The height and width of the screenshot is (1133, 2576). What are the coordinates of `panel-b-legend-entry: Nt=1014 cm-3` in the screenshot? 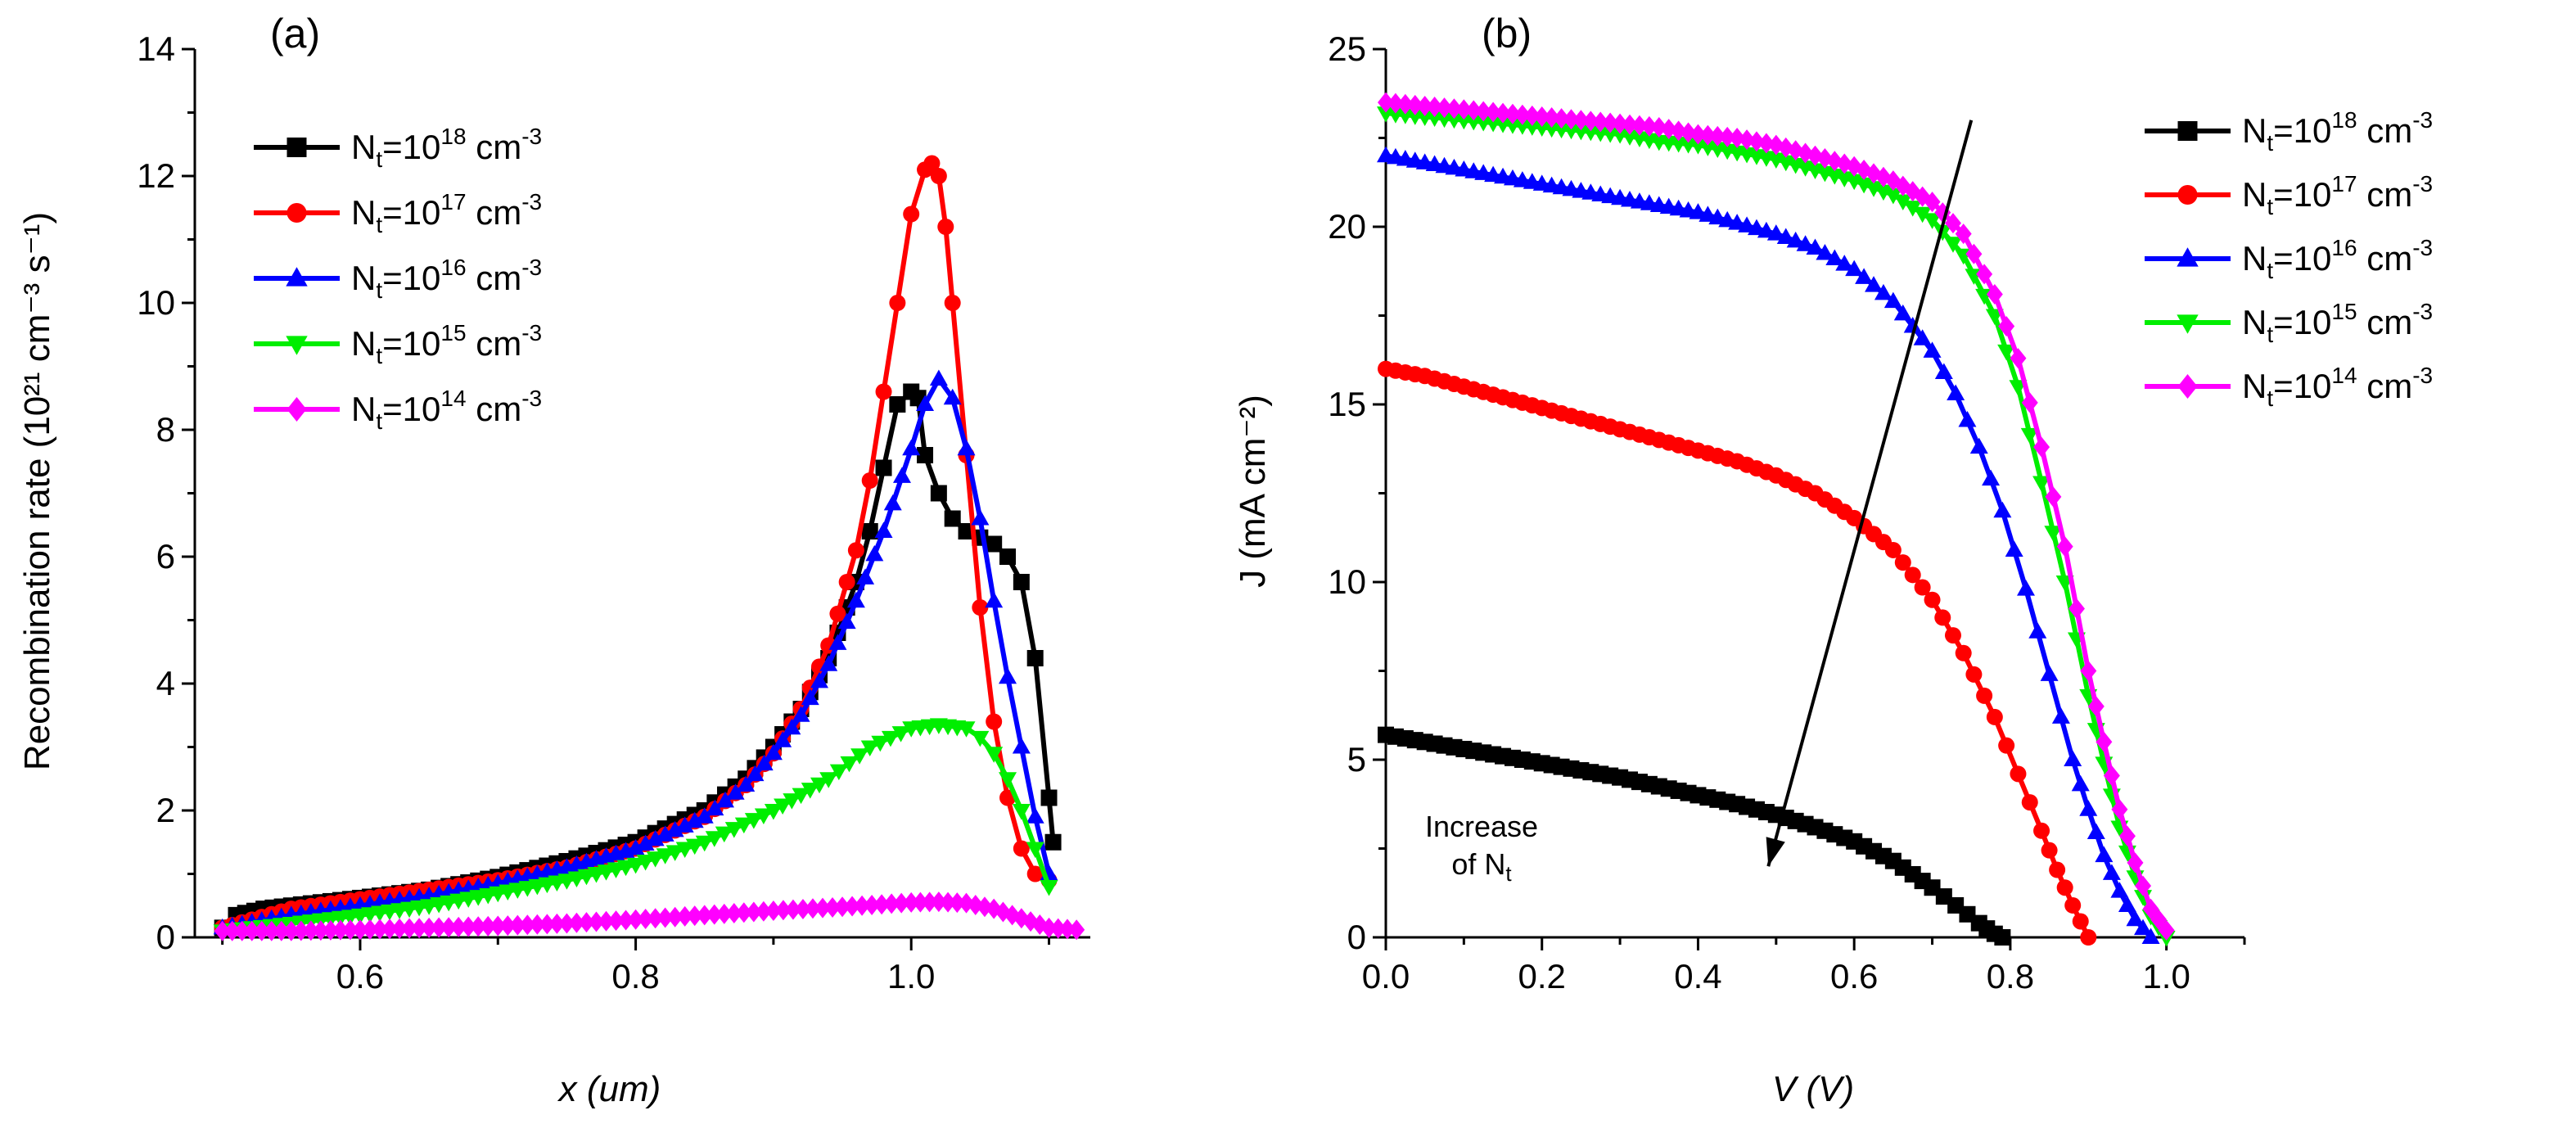 It's located at (2289, 387).